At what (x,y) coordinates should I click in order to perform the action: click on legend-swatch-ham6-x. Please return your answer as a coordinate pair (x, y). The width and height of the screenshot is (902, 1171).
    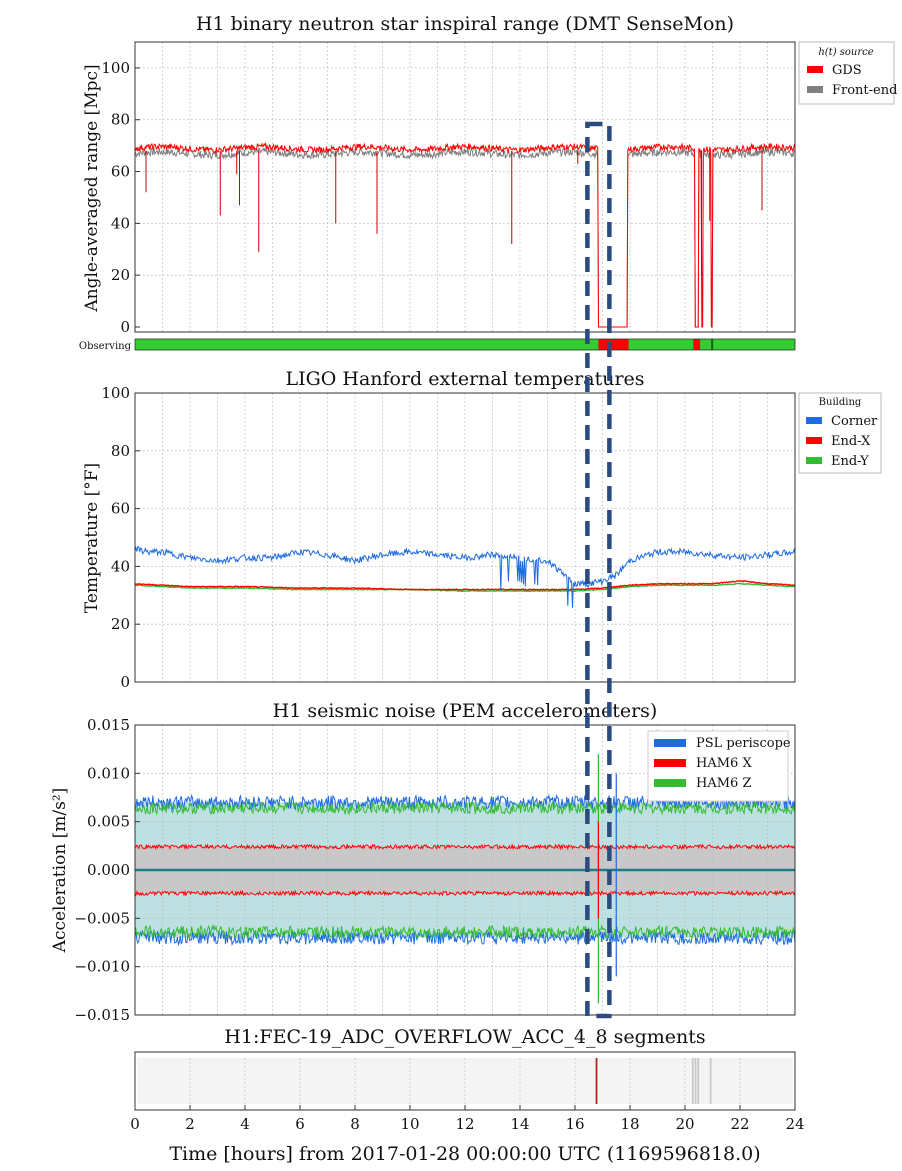
    Looking at the image, I should click on (670, 763).